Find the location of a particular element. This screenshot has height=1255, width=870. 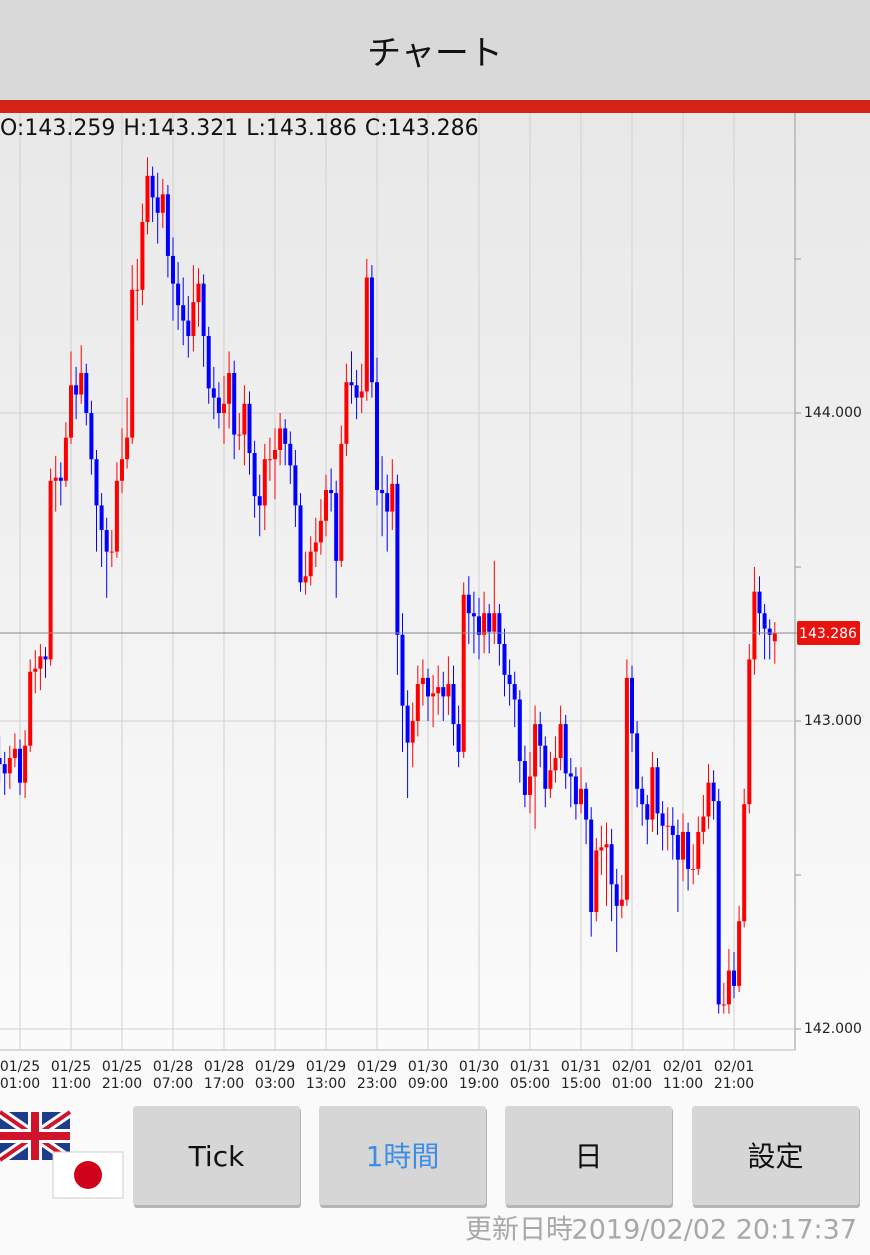

button-label: Tick is located at coordinates (216, 1156).